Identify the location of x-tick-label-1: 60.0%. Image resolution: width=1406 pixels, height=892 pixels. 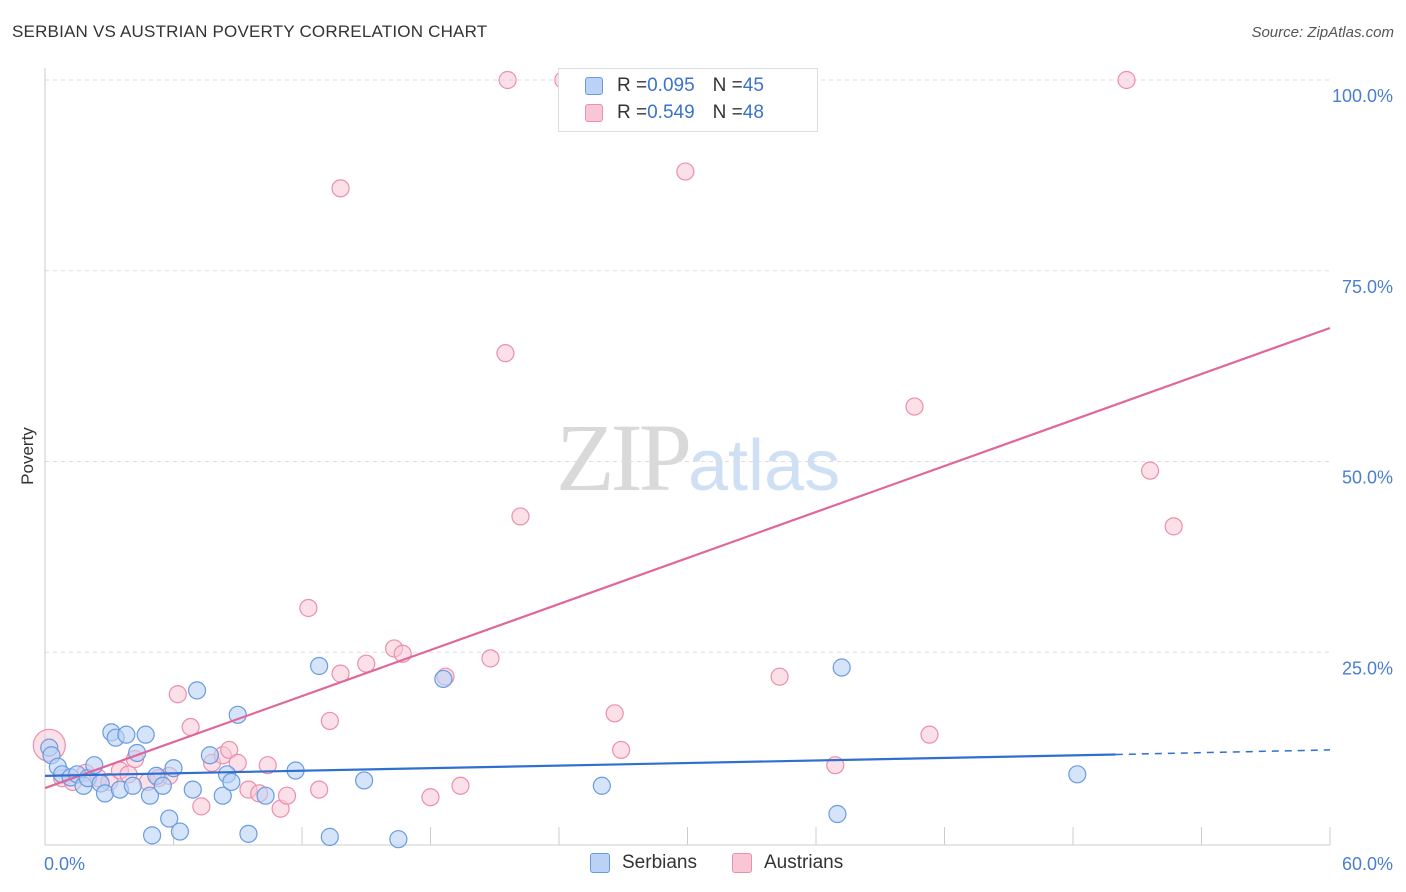
(1367, 864).